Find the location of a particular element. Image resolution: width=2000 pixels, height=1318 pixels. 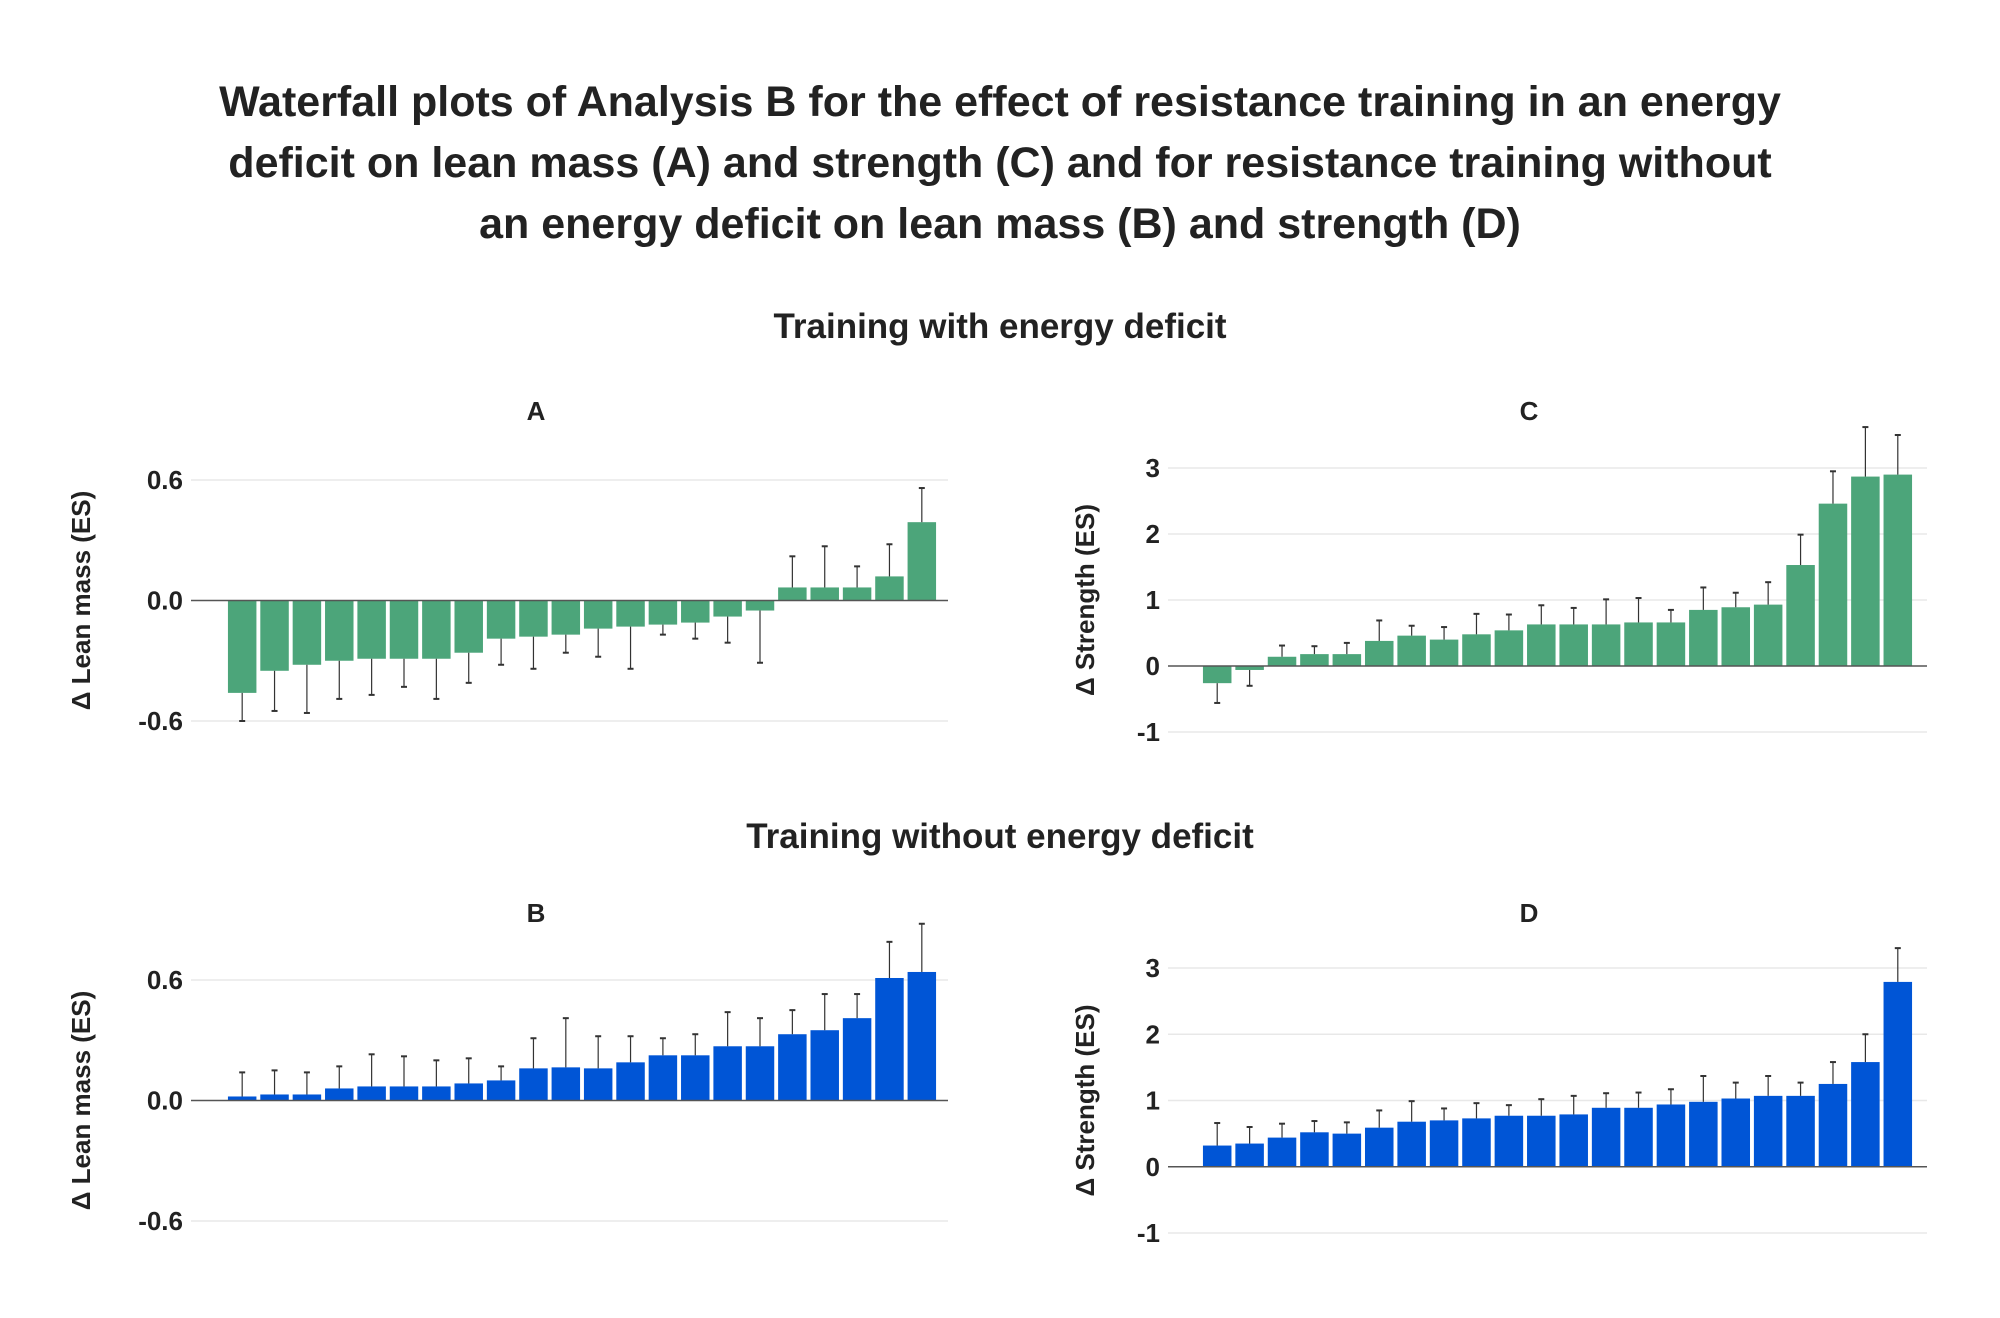

y-tick-label: 0.0 is located at coordinates (165, 1101).